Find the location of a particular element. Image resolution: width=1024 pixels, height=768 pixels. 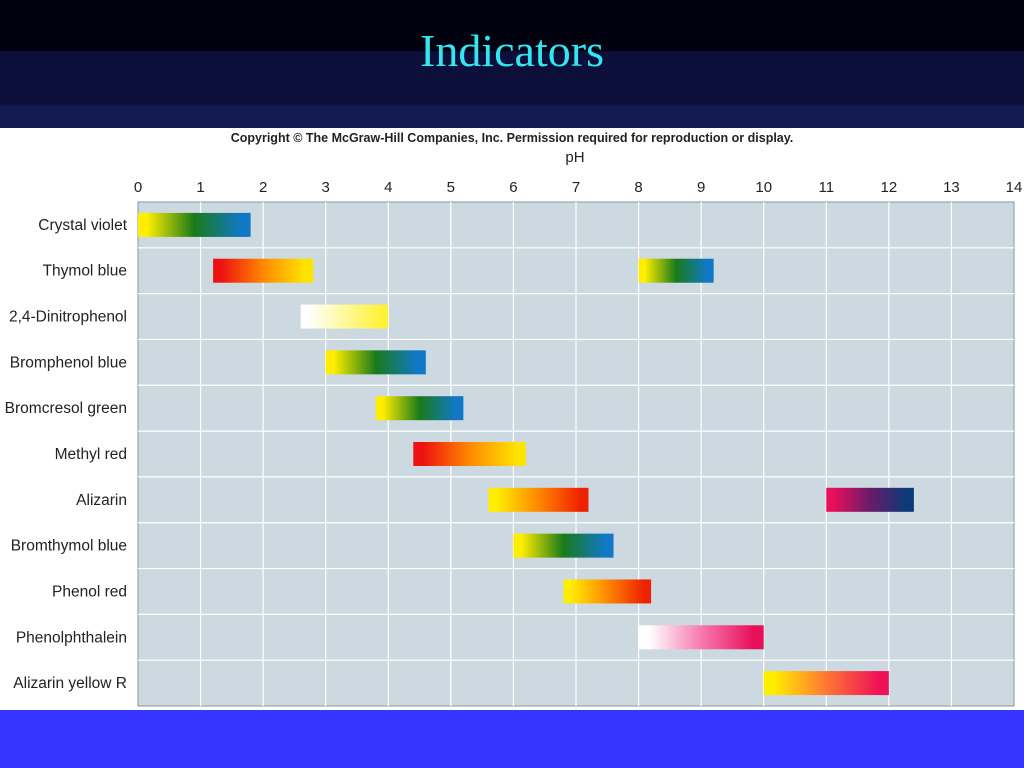

x-tick-label: 9 is located at coordinates (701, 187).